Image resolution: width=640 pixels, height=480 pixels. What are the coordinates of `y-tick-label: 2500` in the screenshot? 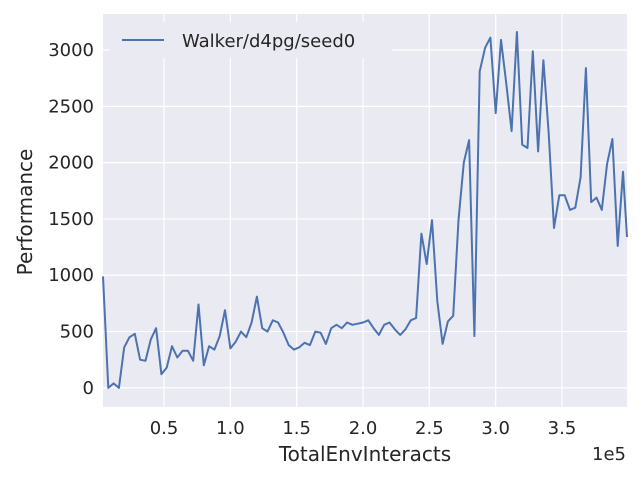 It's located at (71, 106).